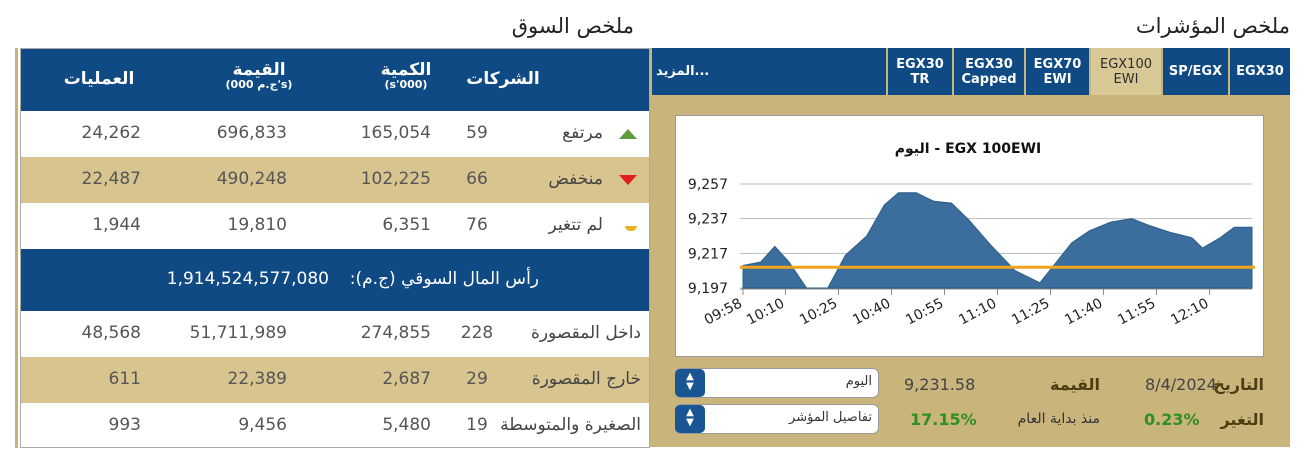  I want to click on detail-value: 0.23%, so click(1172, 419).